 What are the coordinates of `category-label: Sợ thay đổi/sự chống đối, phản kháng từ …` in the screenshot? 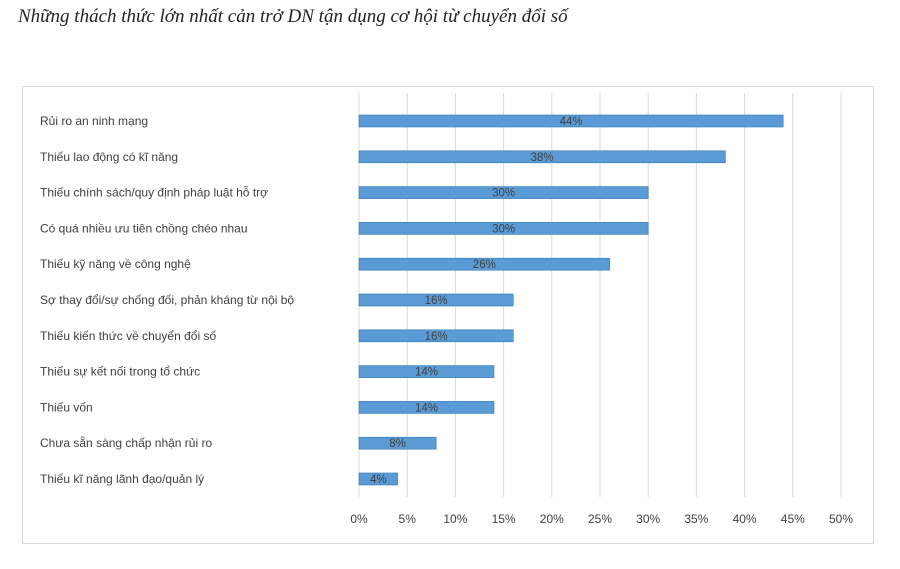 It's located at (167, 300).